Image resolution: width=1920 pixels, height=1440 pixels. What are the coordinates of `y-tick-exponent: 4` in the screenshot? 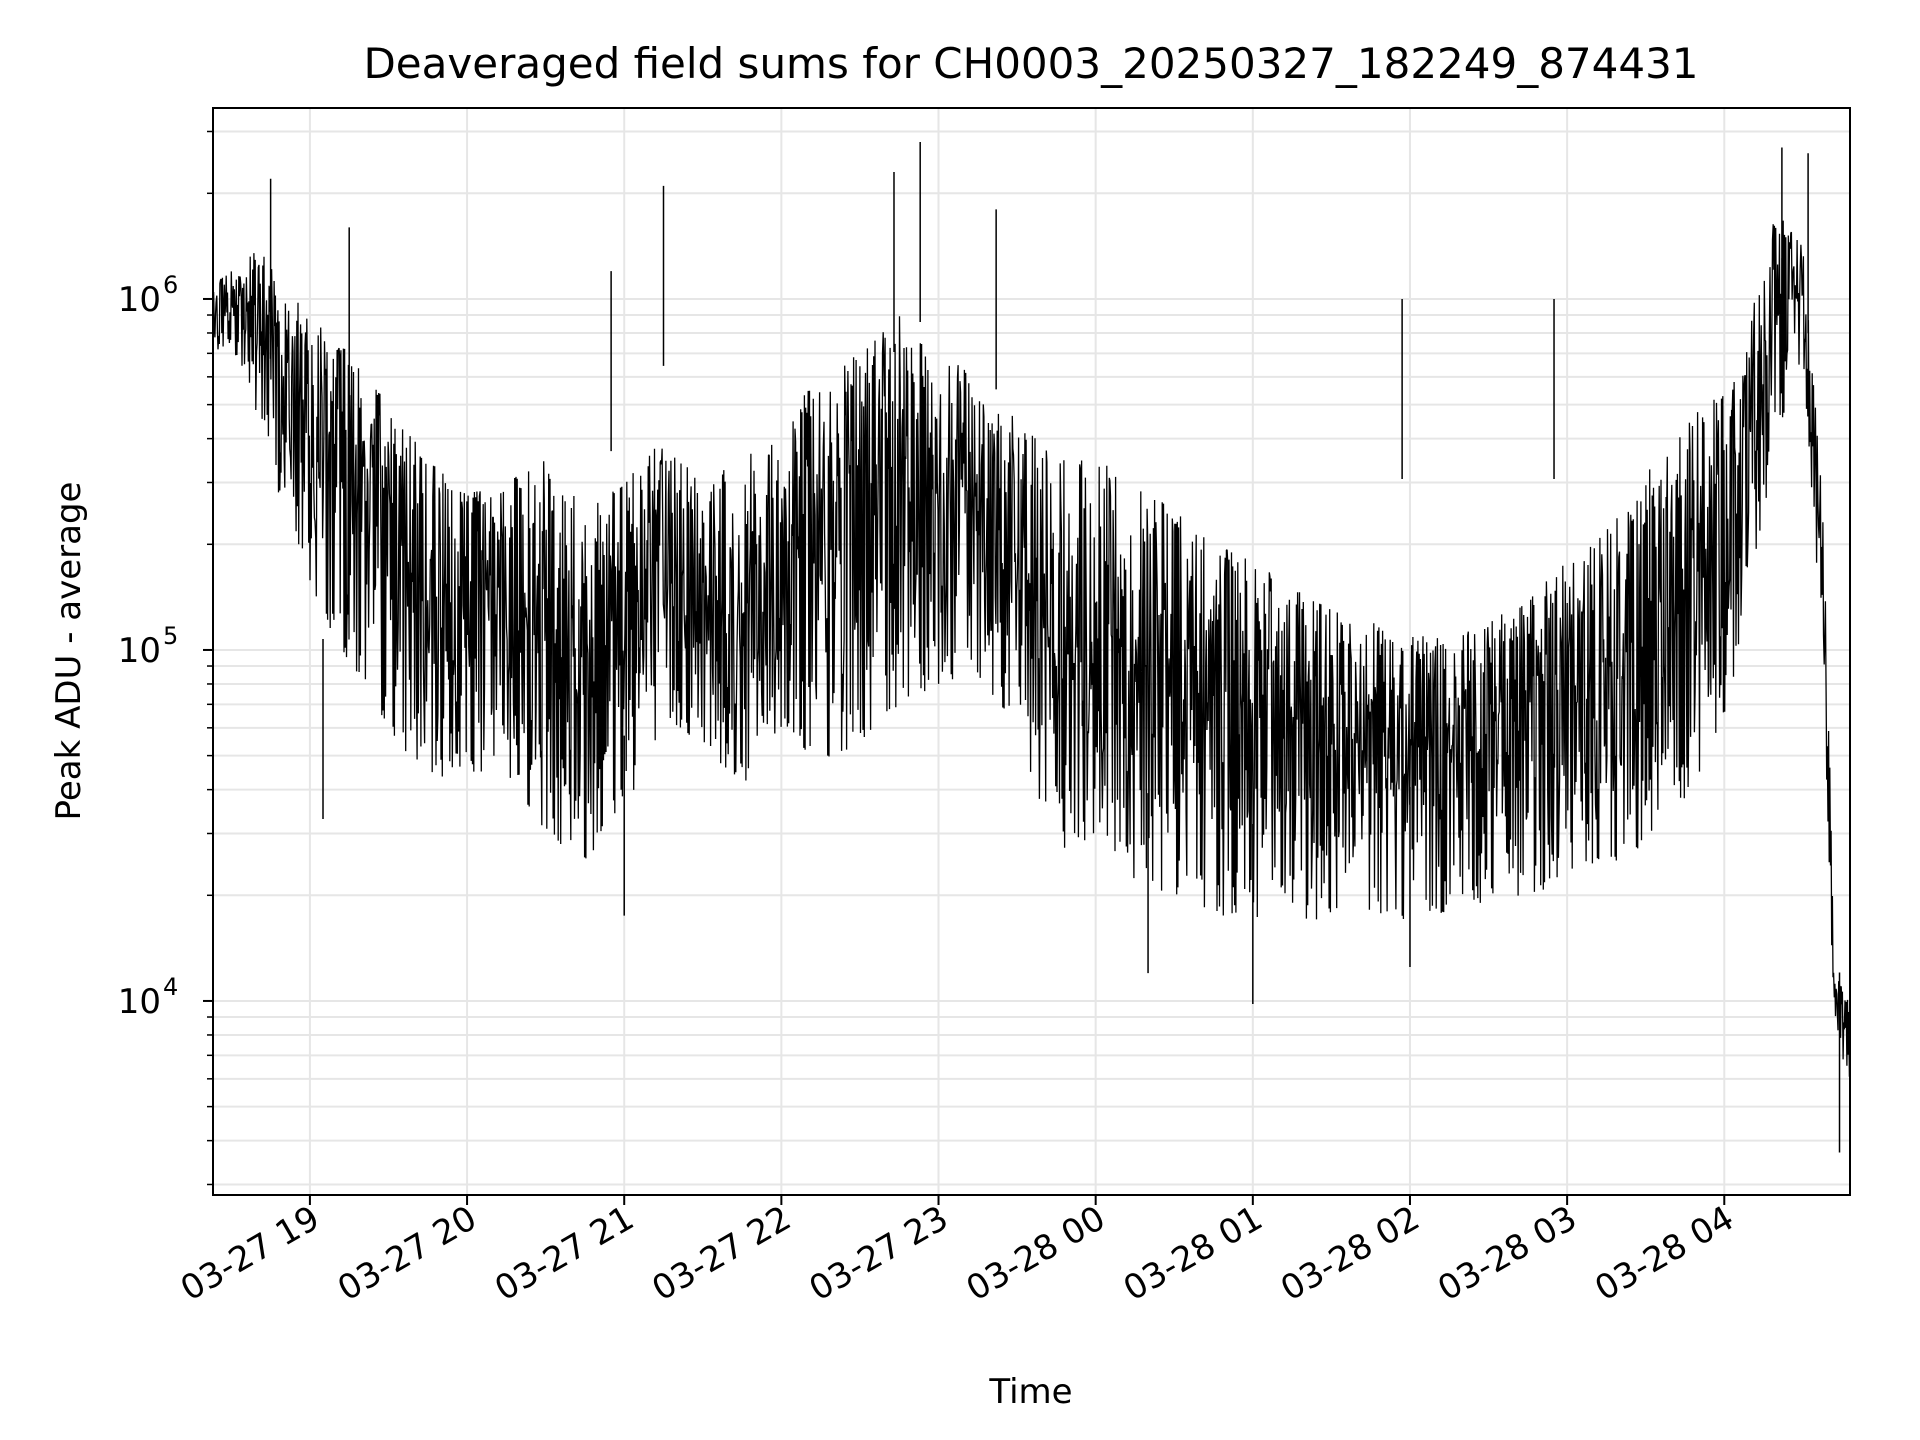 It's located at (170, 987).